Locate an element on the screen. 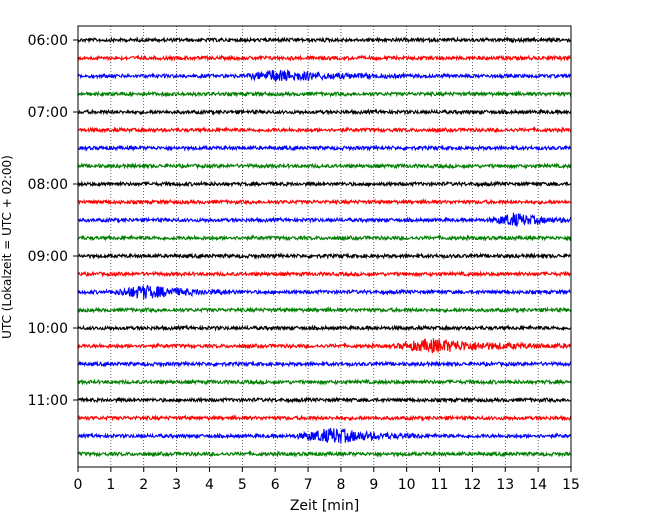 This screenshot has height=520, width=650. x-tick-label: 2 is located at coordinates (143, 485).